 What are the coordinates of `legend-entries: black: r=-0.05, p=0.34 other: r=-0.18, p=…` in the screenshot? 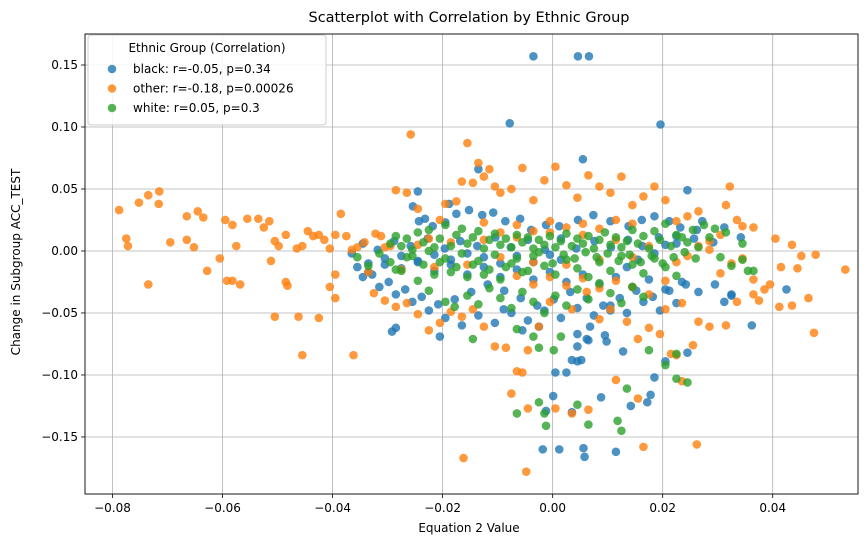 It's located at (200, 88).